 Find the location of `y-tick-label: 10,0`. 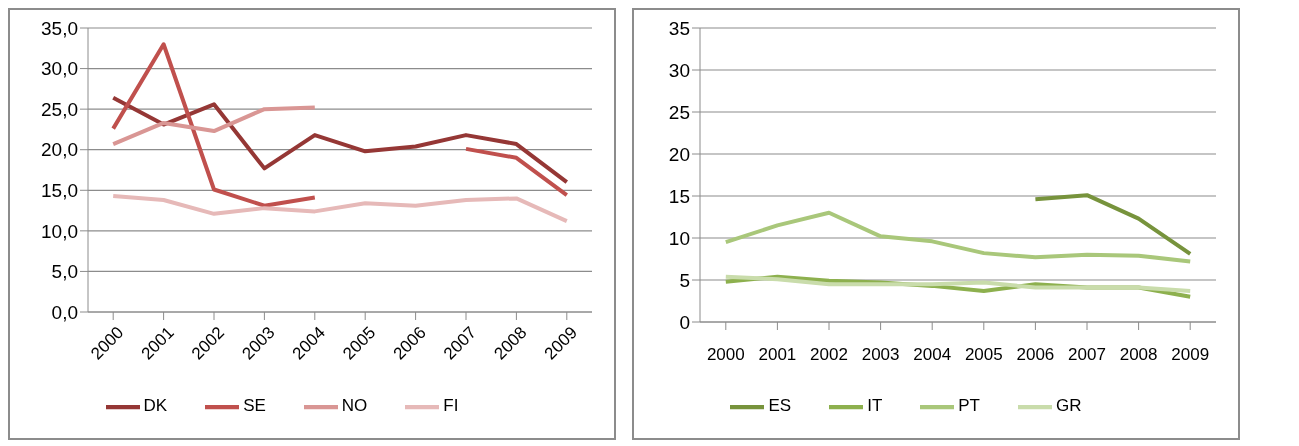

y-tick-label: 10,0 is located at coordinates (59, 231).